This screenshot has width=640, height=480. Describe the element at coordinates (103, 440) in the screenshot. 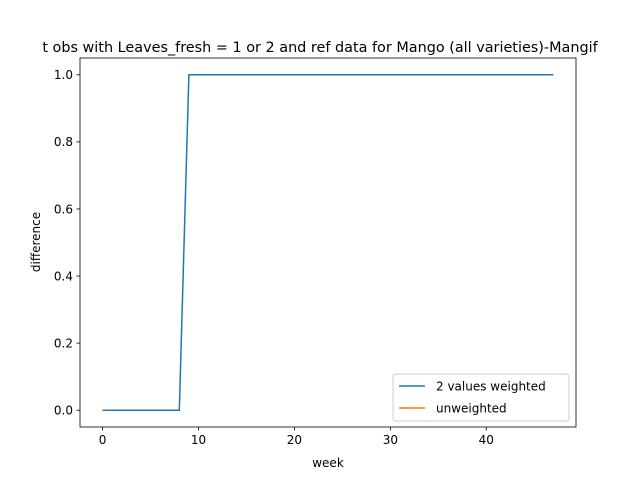

I see `x-tick-label: 0` at that location.